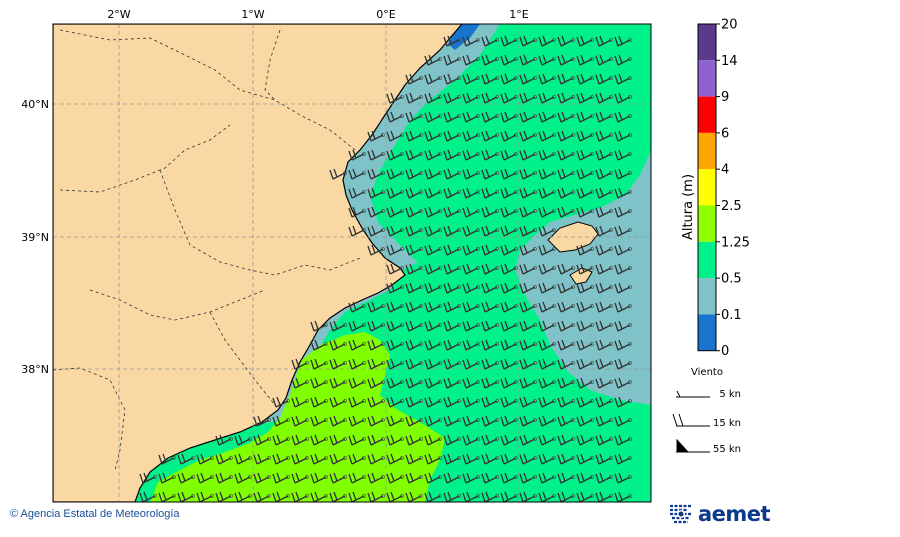 The image size is (900, 537). Describe the element at coordinates (727, 449) in the screenshot. I see `wind-legend-55kn-label: 55 kn` at that location.